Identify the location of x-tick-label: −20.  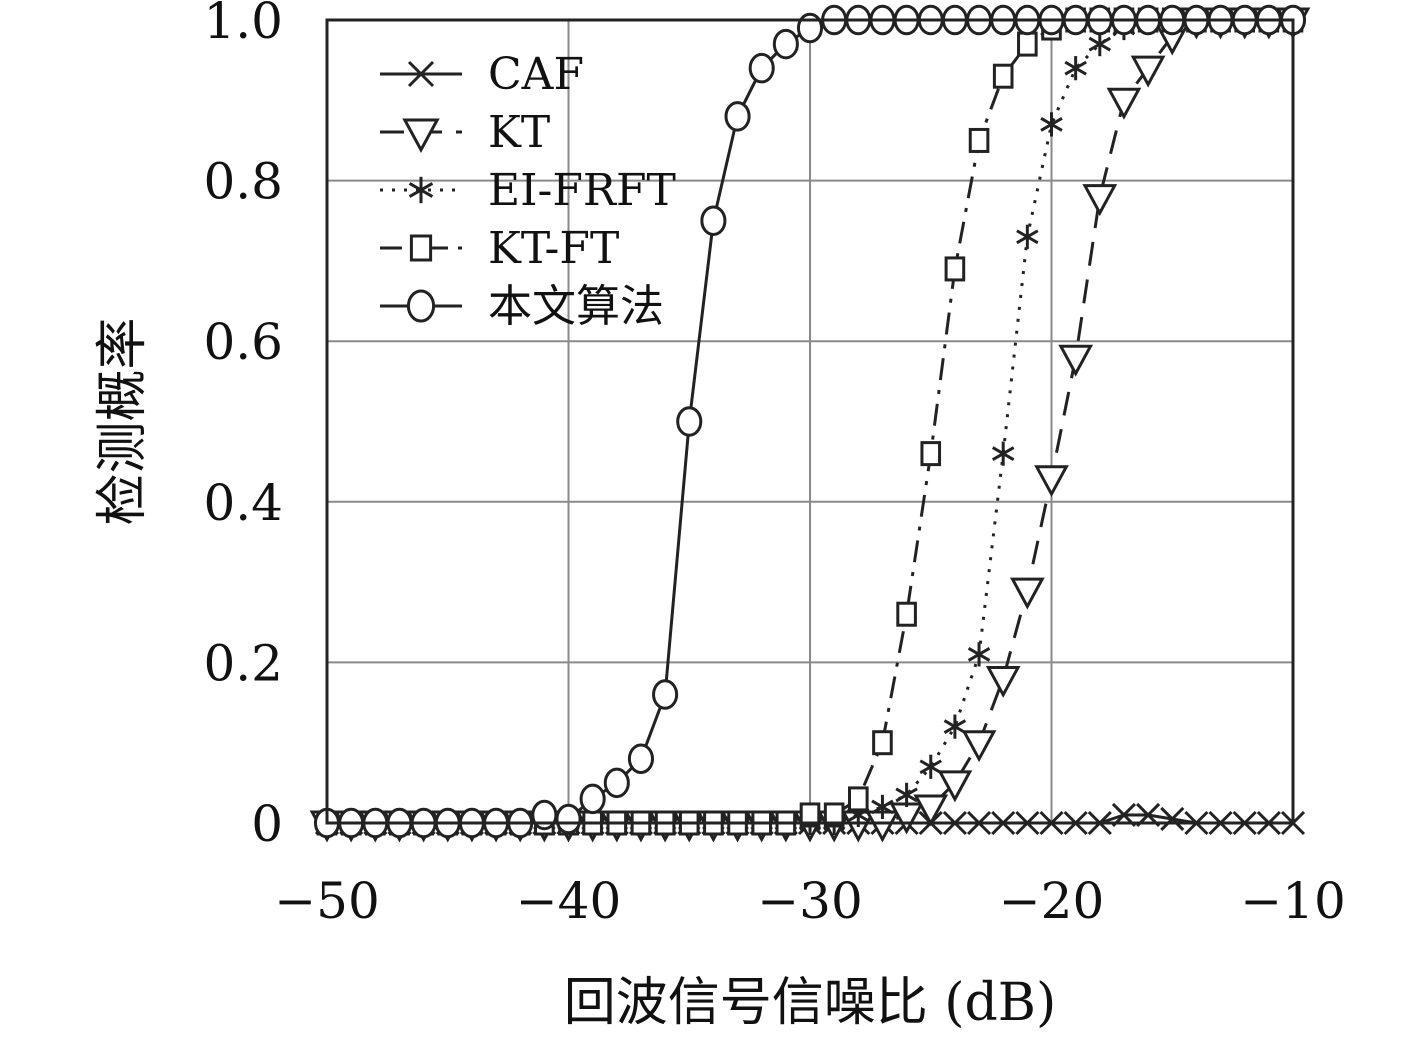
(1052, 901).